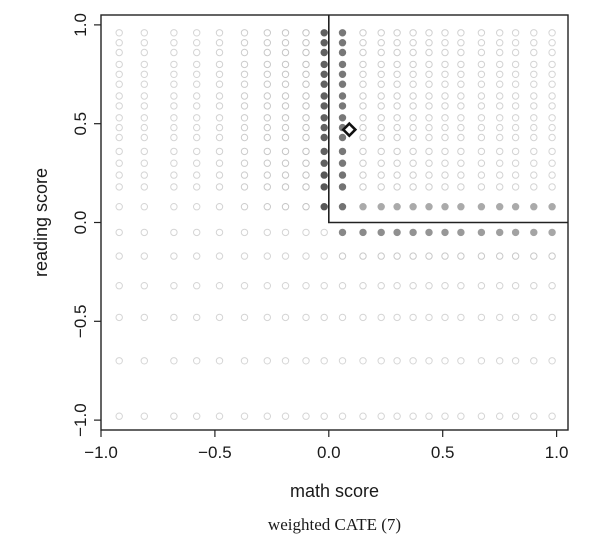 This screenshot has width=616, height=548. Describe the element at coordinates (334, 491) in the screenshot. I see `x-axis-label: math score` at that location.